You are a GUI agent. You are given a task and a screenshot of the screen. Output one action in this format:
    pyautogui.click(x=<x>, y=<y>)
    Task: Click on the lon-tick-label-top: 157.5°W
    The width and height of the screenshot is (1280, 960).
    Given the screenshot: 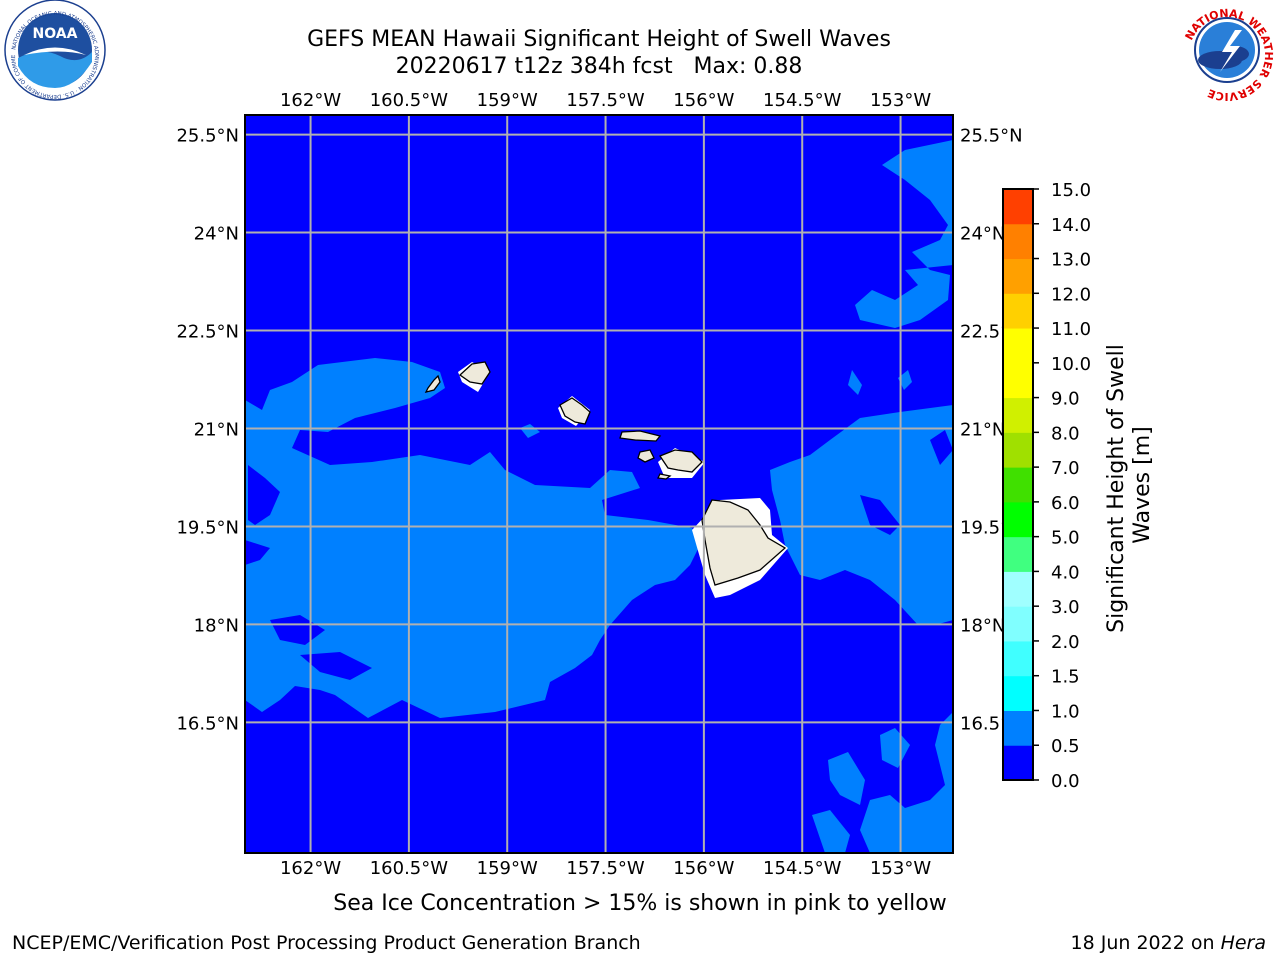 What is the action you would take?
    pyautogui.click(x=605, y=100)
    